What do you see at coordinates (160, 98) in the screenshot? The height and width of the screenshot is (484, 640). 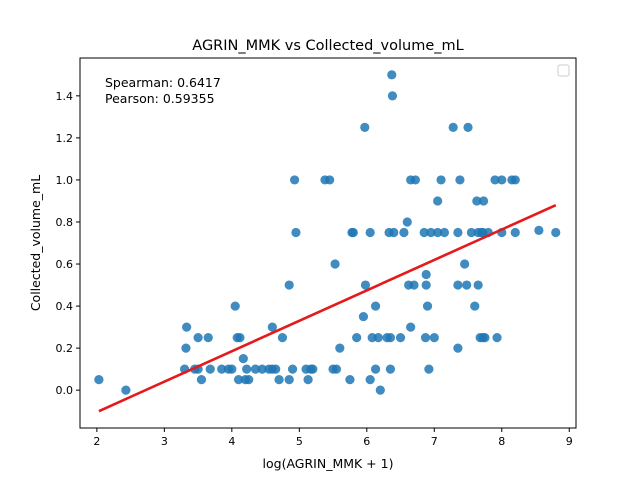 I see `annotation-pearson: Pearson: 0.59355` at bounding box center [160, 98].